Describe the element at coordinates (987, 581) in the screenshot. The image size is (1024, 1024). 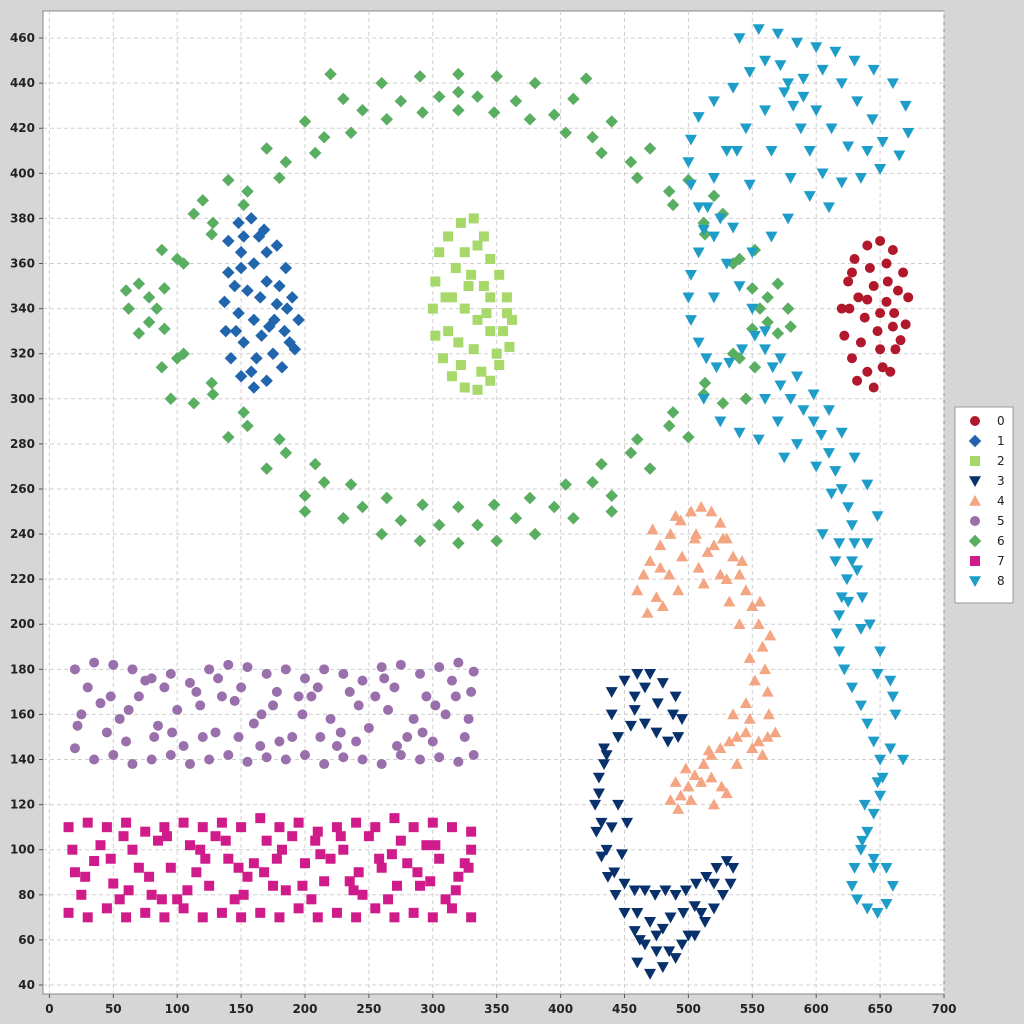
I see `legend-item-8: 8` at that location.